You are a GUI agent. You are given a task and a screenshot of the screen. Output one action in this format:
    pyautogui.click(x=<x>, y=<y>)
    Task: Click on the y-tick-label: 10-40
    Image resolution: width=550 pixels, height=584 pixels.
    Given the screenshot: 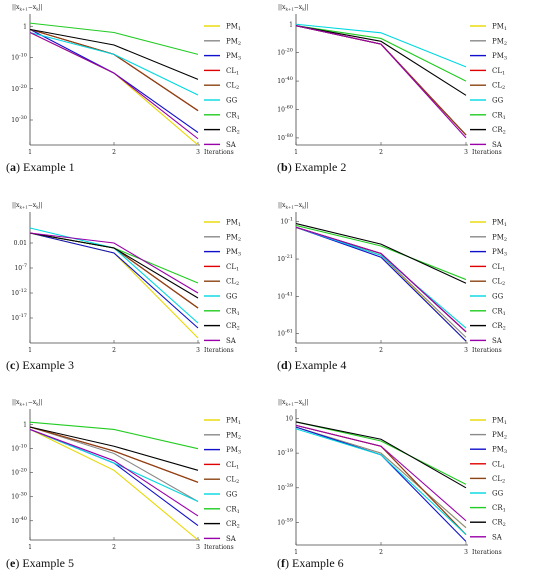 What is the action you would take?
    pyautogui.click(x=285, y=80)
    